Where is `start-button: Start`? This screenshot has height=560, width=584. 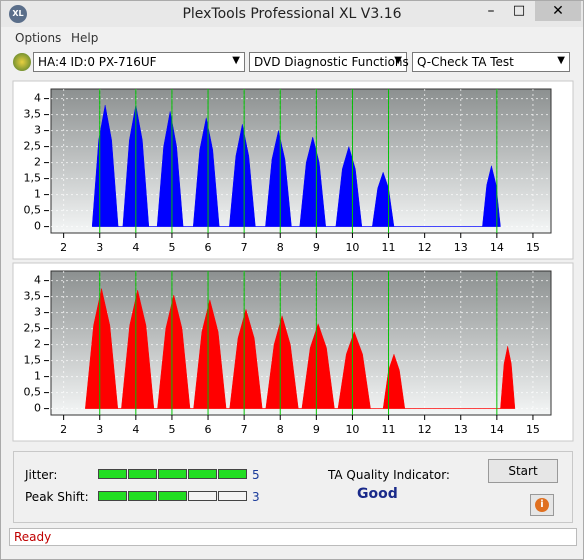
start-button: Start is located at coordinates (523, 471).